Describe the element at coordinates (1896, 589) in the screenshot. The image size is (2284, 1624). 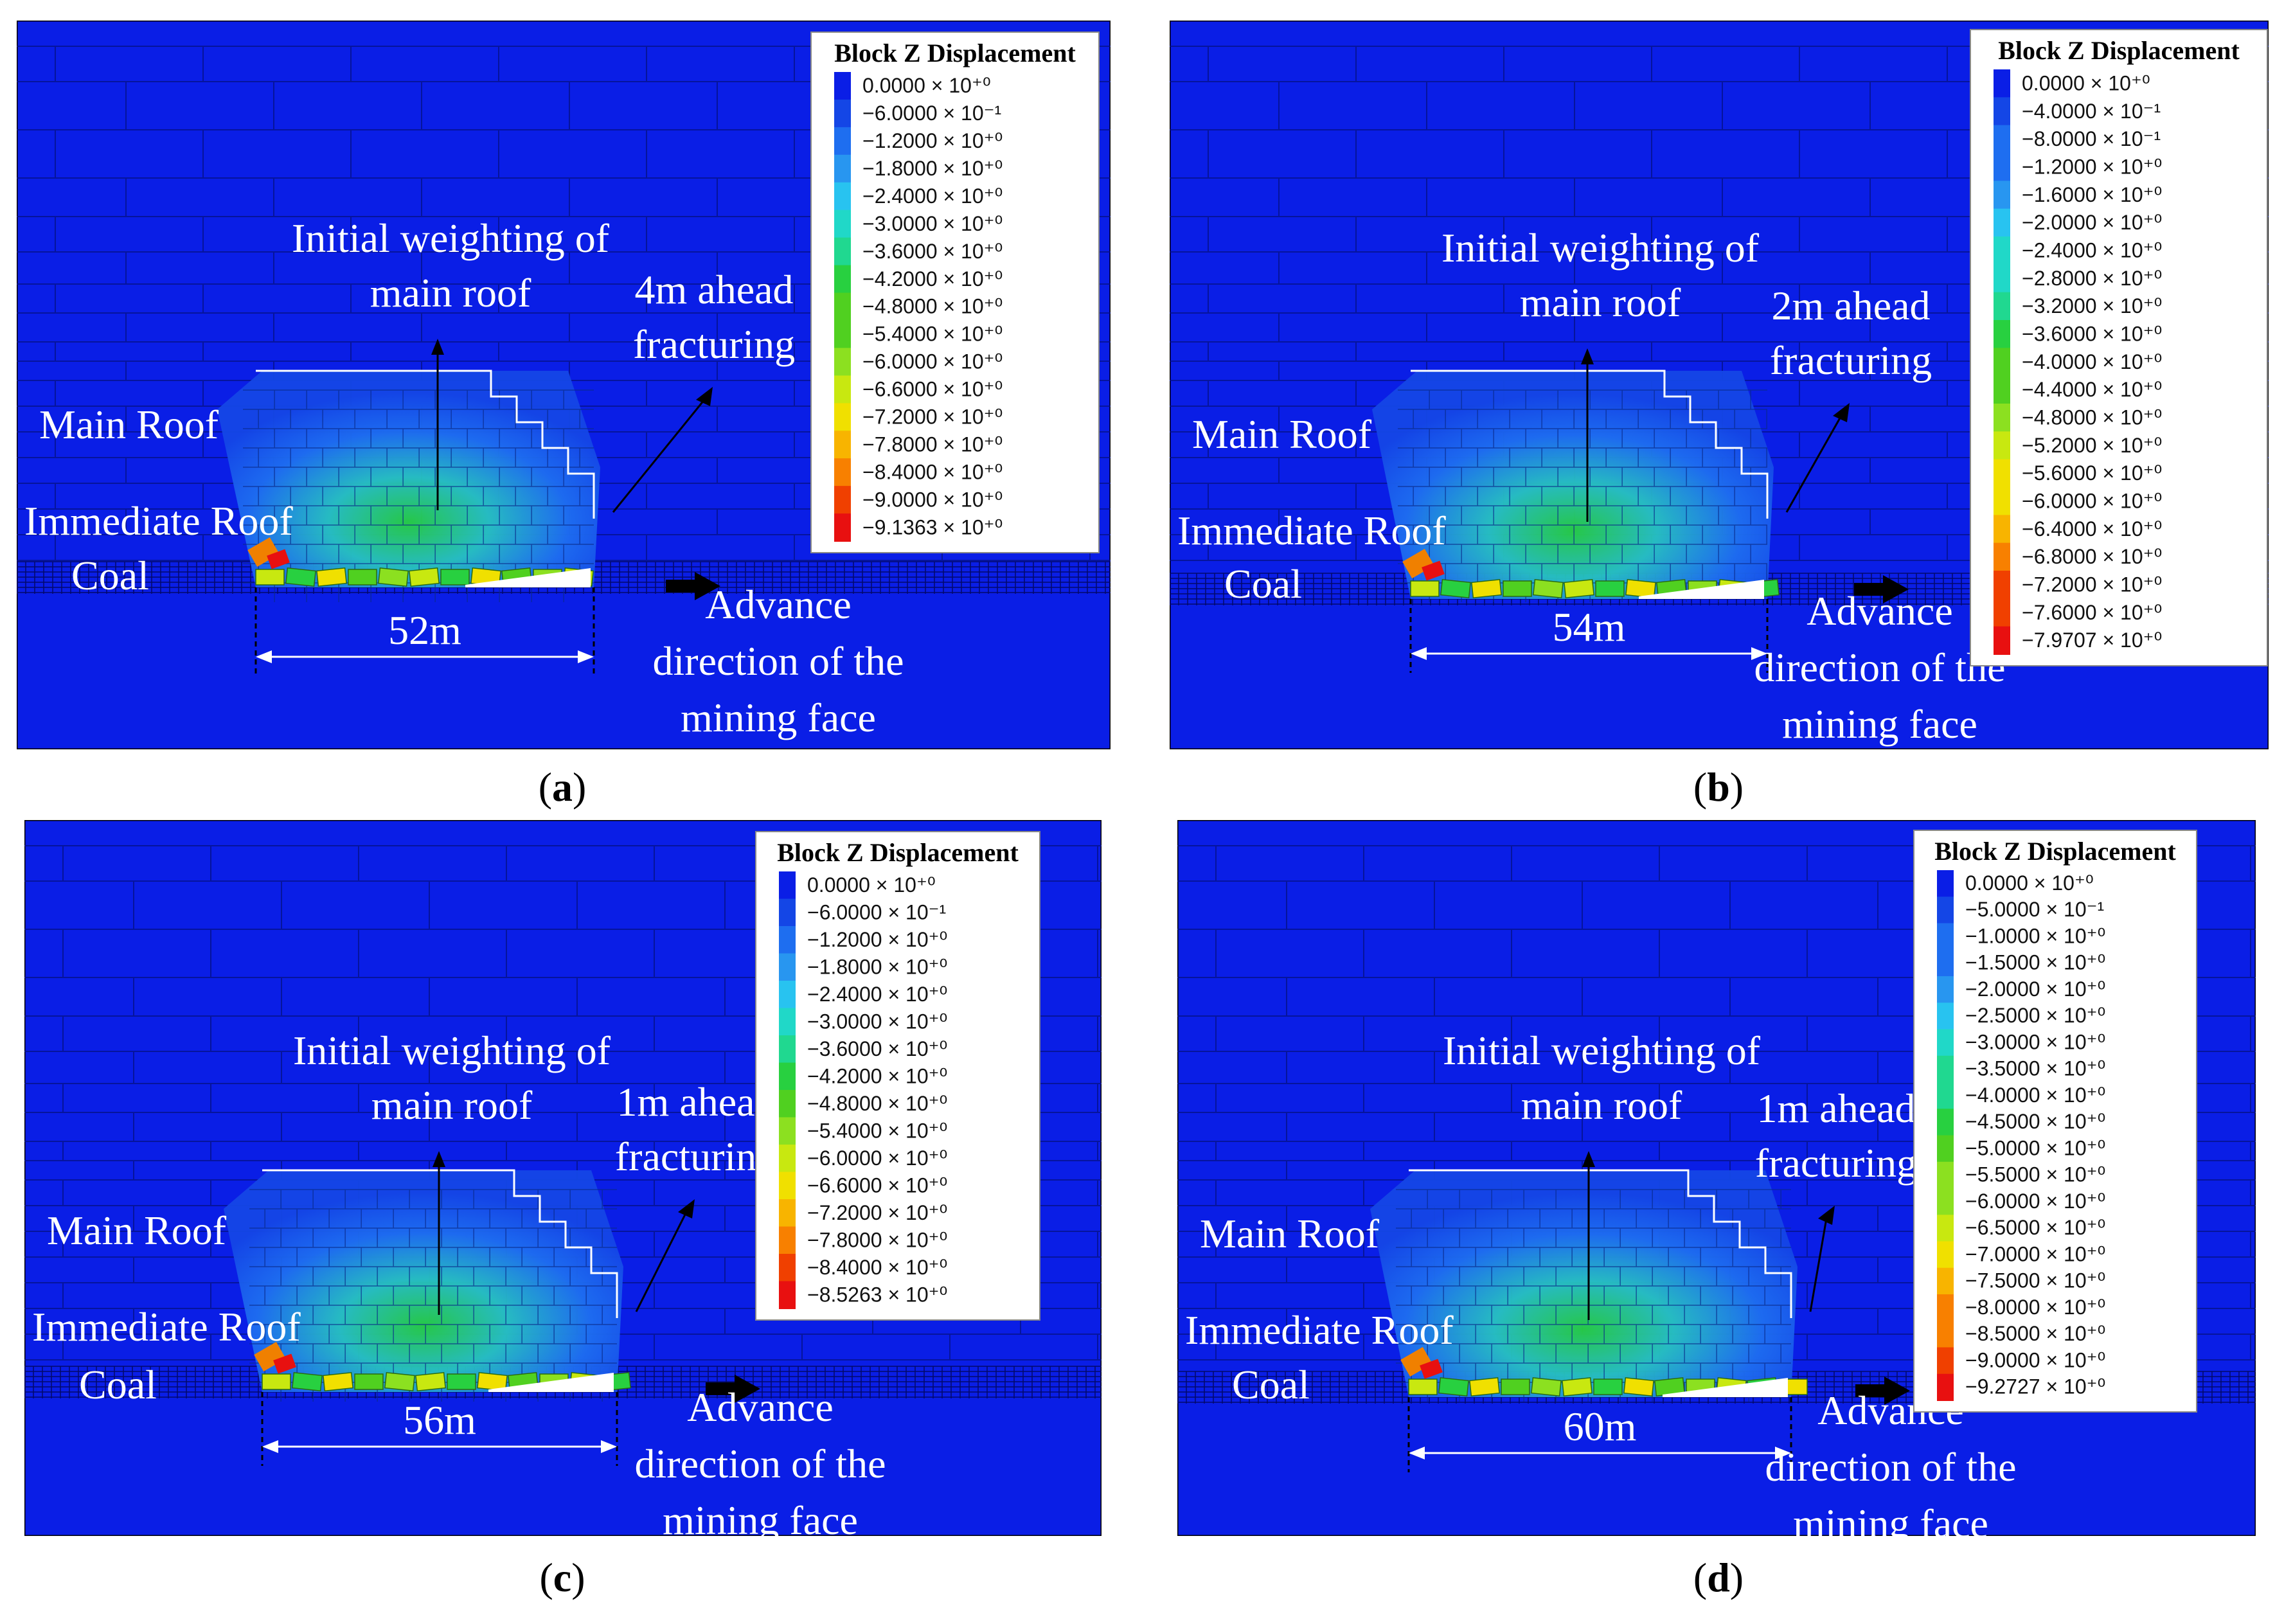
I see `advance-arrow-head` at that location.